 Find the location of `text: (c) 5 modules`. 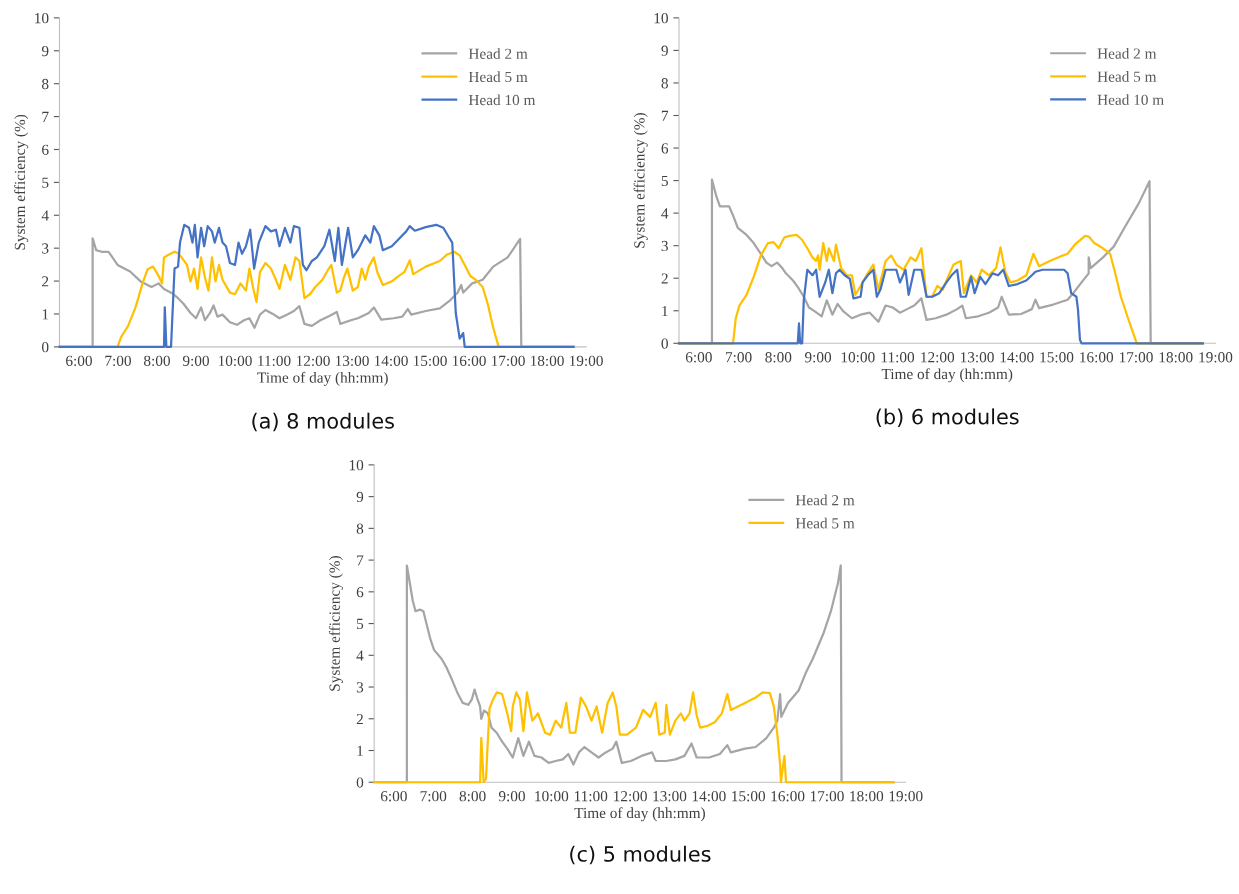

text: (c) 5 modules is located at coordinates (640, 855).